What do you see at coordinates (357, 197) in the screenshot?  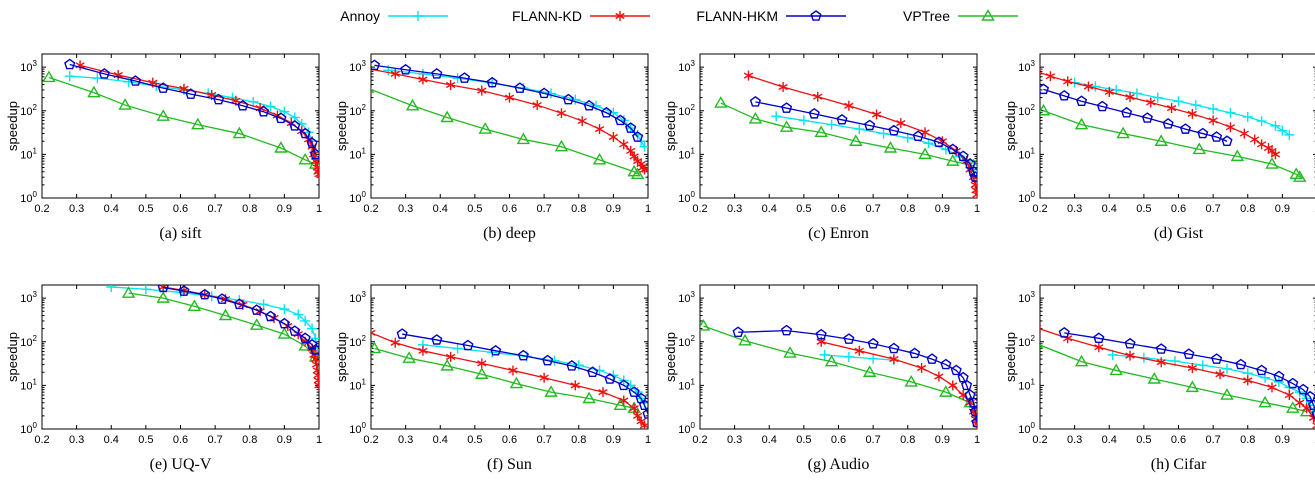 I see `y-tick-label: 10⁰` at bounding box center [357, 197].